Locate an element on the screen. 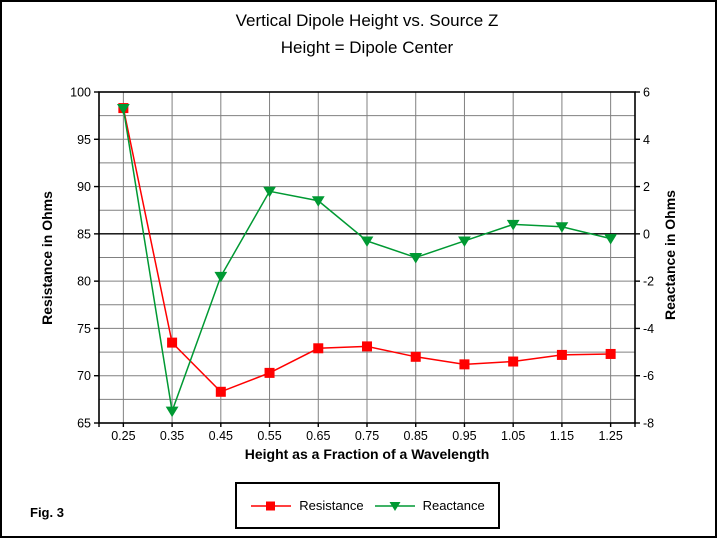 This screenshot has width=717, height=538. svg-text: -4 is located at coordinates (648, 329).